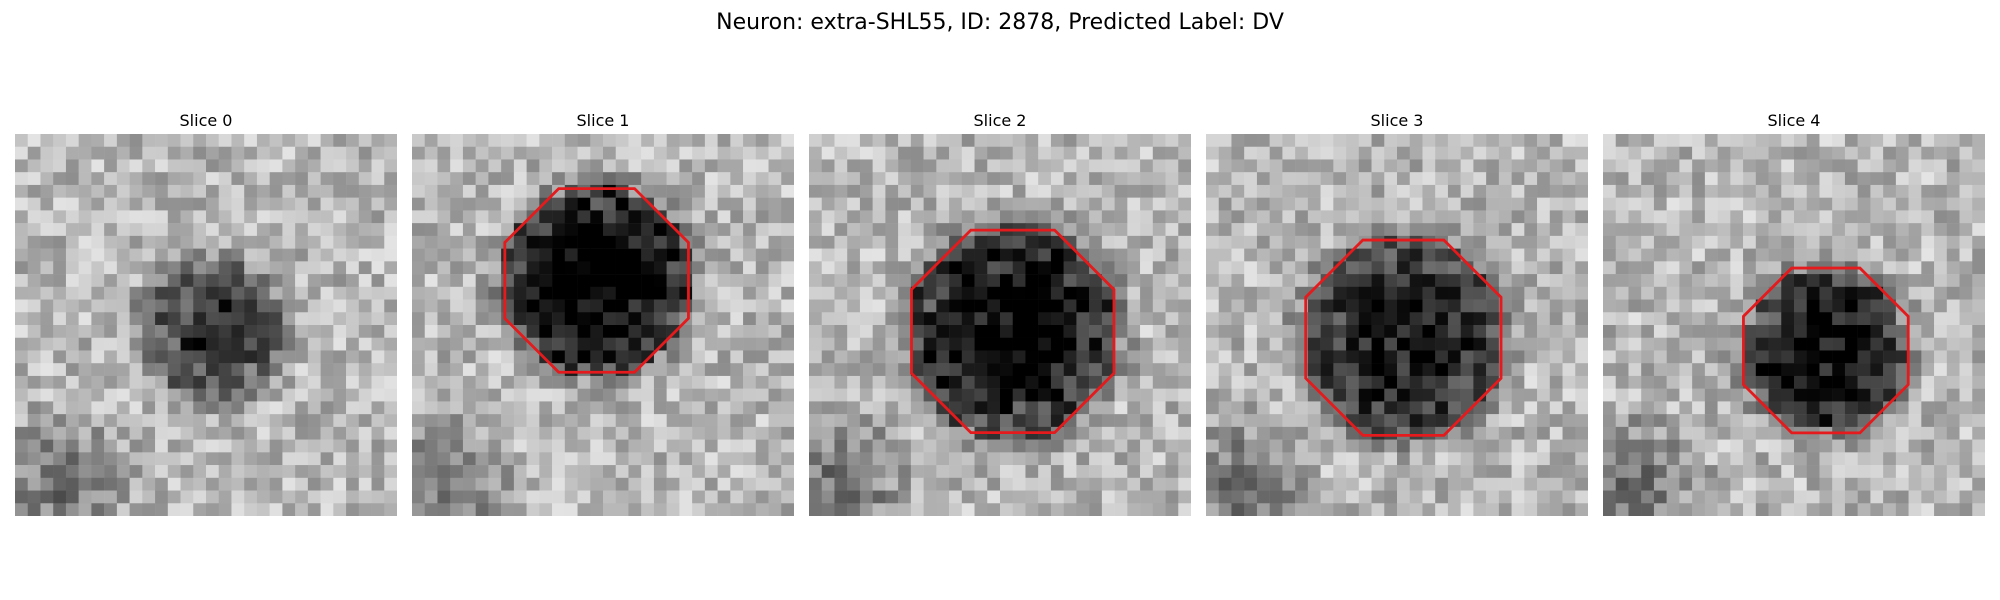 This screenshot has height=600, width=2000. I want to click on slice-panel-0: Slice 0, so click(206, 312).